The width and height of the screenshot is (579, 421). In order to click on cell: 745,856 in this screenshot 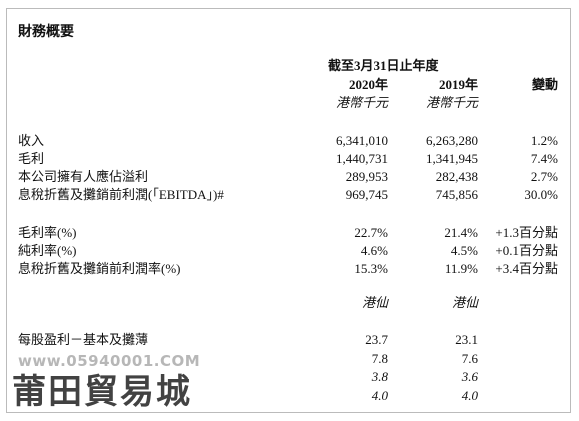, I will do `click(456, 194)`.